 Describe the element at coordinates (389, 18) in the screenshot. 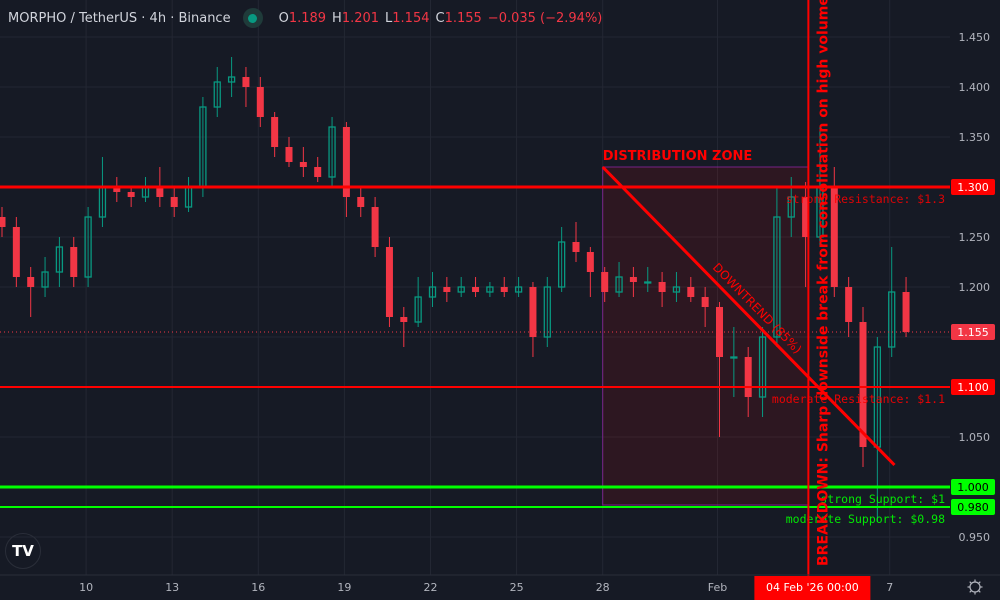

I see `low-label: L` at that location.